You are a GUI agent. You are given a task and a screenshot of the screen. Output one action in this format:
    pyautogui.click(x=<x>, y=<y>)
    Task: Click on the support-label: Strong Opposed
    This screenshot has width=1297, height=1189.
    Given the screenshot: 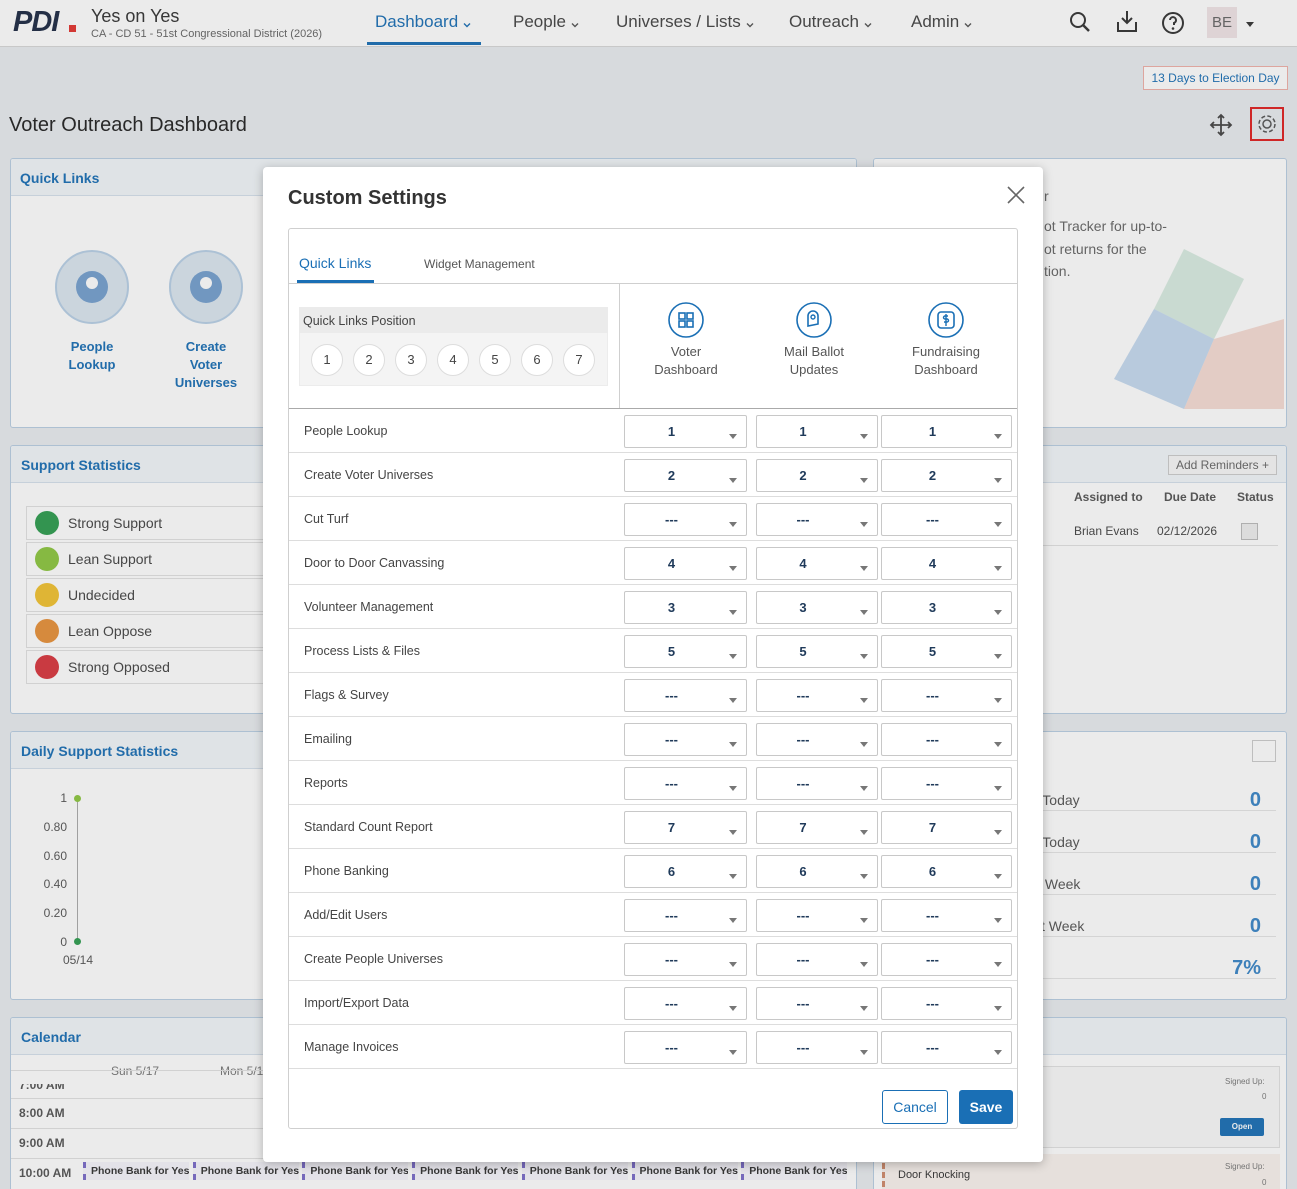 What is the action you would take?
    pyautogui.click(x=119, y=667)
    